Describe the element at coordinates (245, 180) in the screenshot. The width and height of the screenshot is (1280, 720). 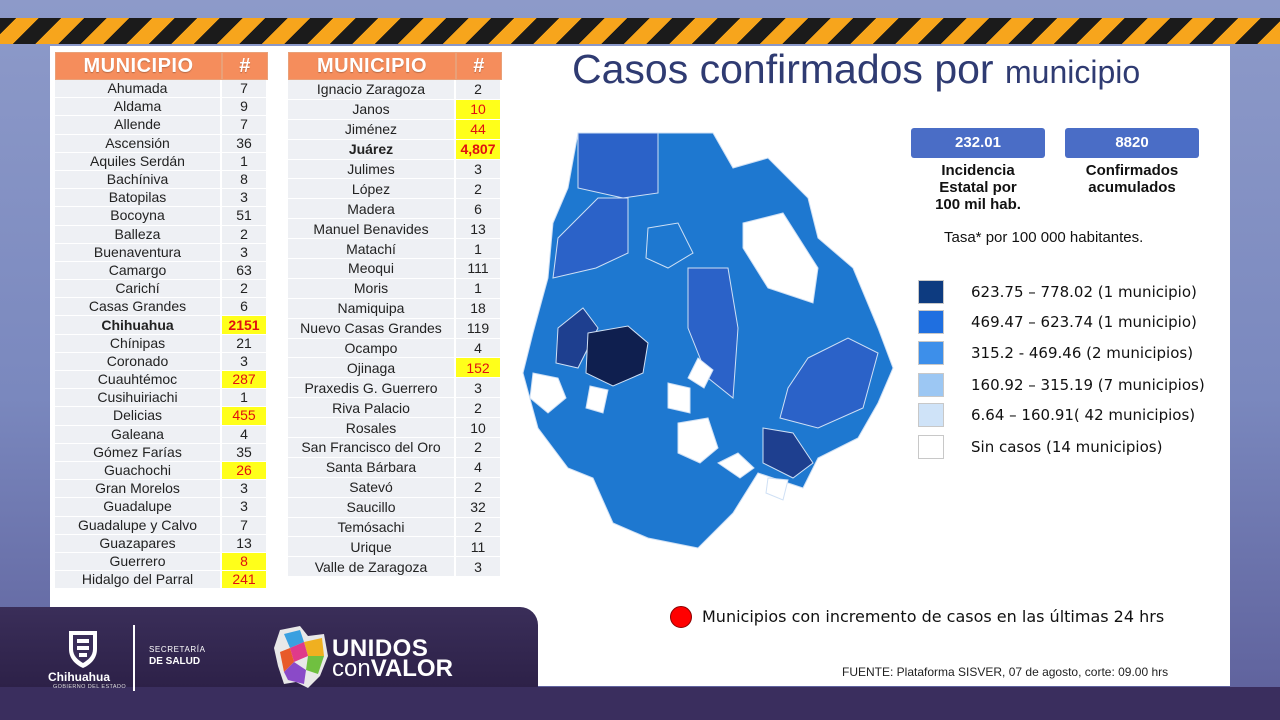
I see `case-count: 8` at that location.